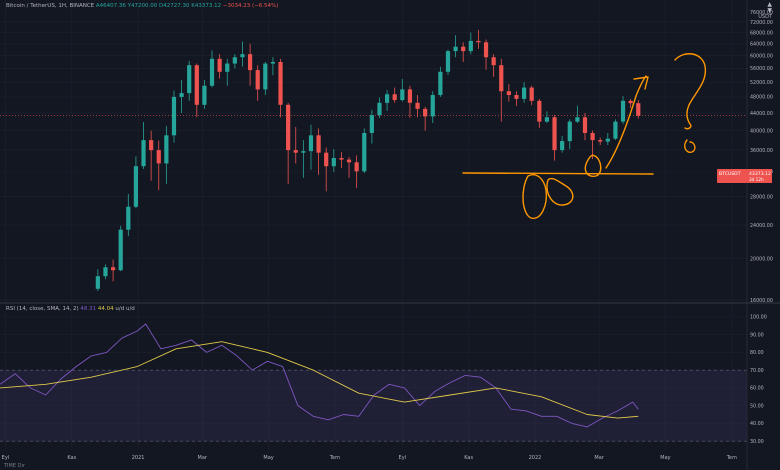 Image resolution: width=780 pixels, height=470 pixels. Describe the element at coordinates (757, 406) in the screenshot. I see `rsi-tick-label: 50.00` at that location.